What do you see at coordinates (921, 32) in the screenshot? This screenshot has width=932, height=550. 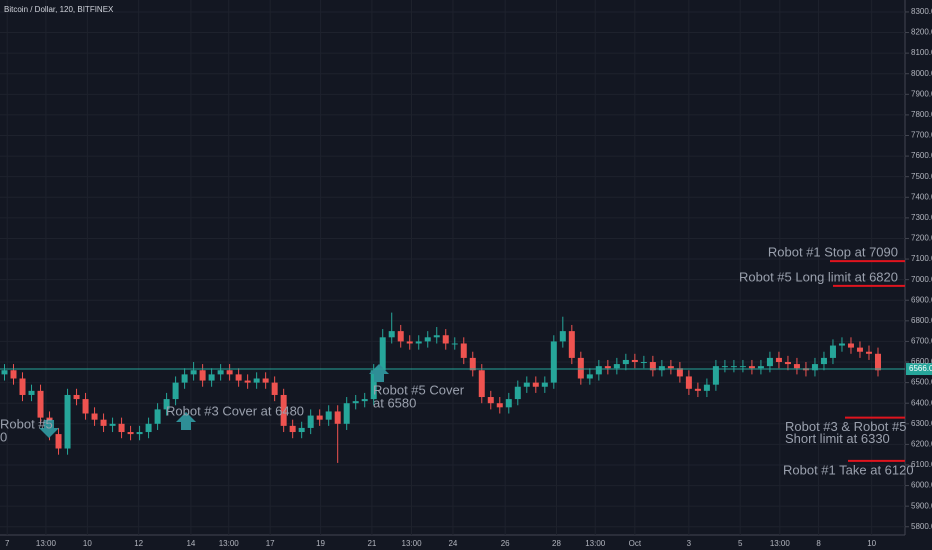 I see `y-tick-label: 8200.0` at bounding box center [921, 32].